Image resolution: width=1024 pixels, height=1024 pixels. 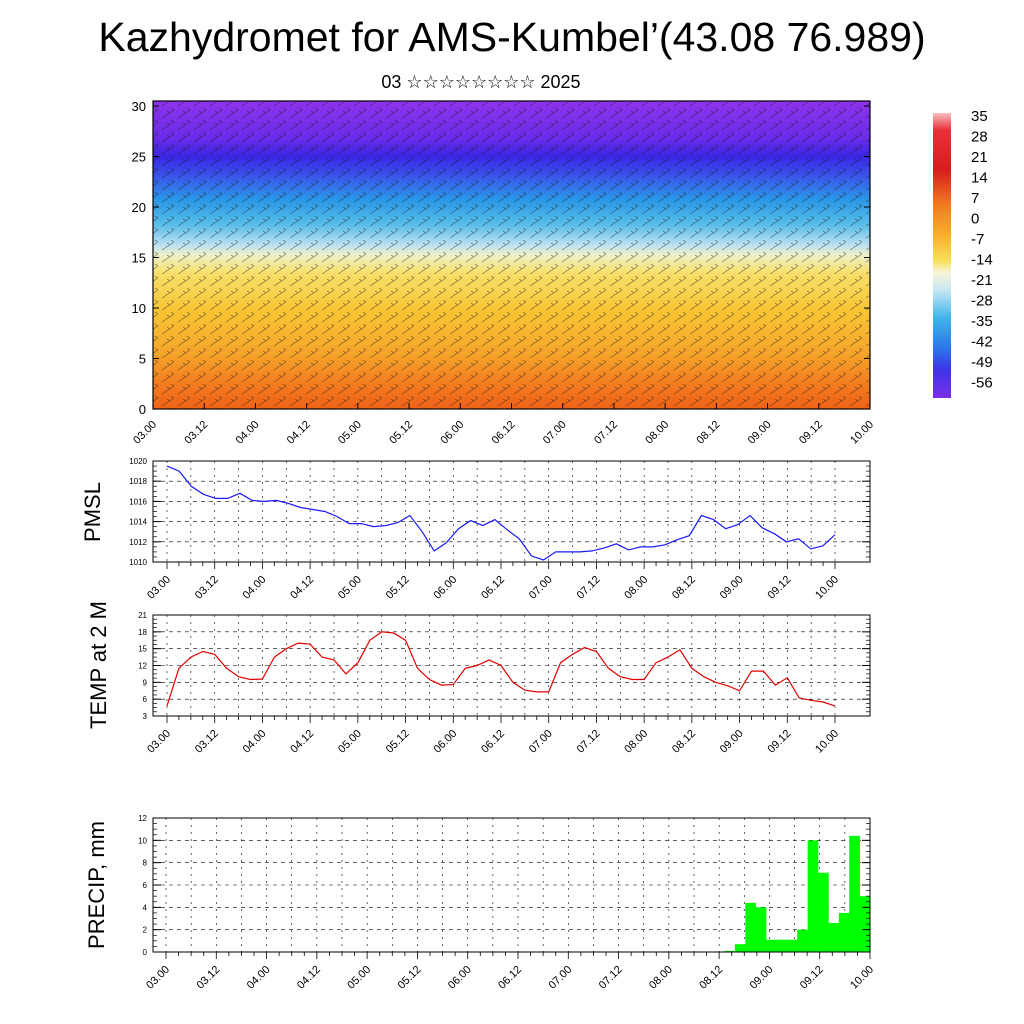 I want to click on colorbar-label: -14, so click(x=982, y=260).